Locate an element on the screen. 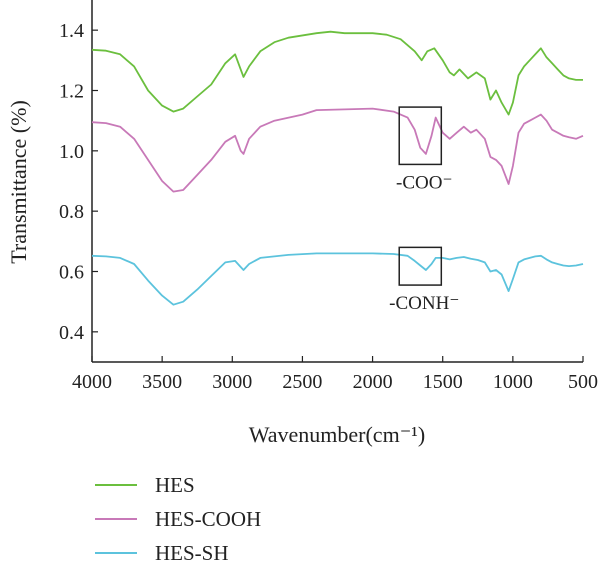 The image size is (600, 572). legend-label-hes-sh: HES-SH is located at coordinates (192, 552).